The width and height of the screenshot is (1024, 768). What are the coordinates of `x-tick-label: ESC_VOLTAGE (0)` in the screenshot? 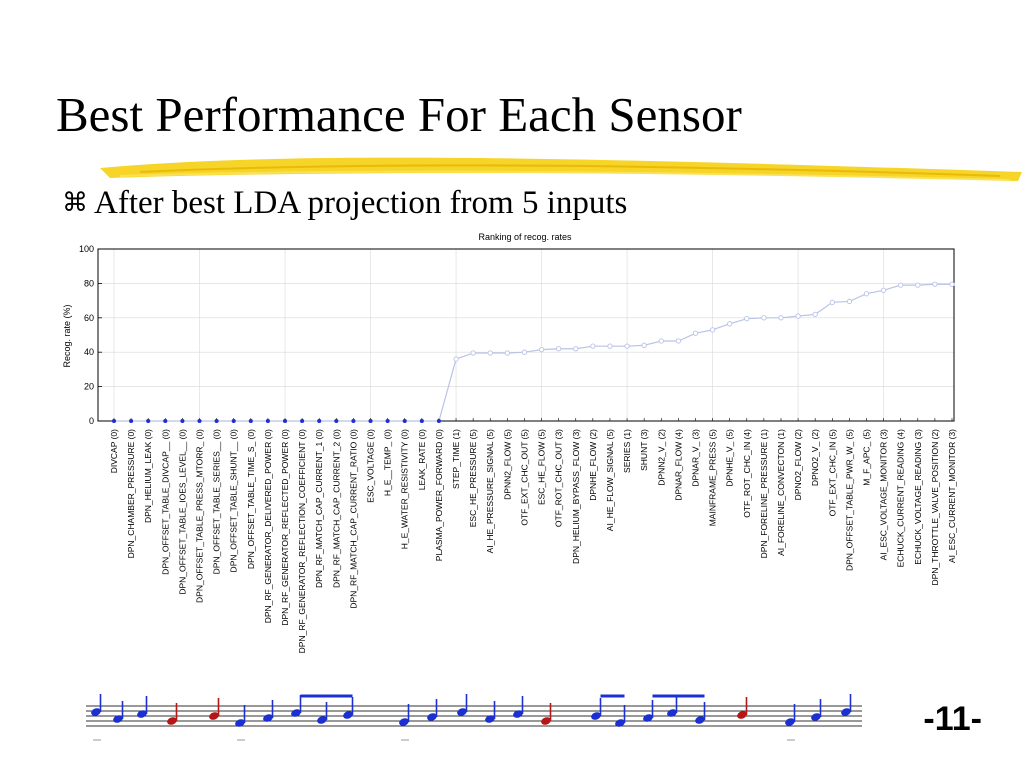 It's located at (371, 466).